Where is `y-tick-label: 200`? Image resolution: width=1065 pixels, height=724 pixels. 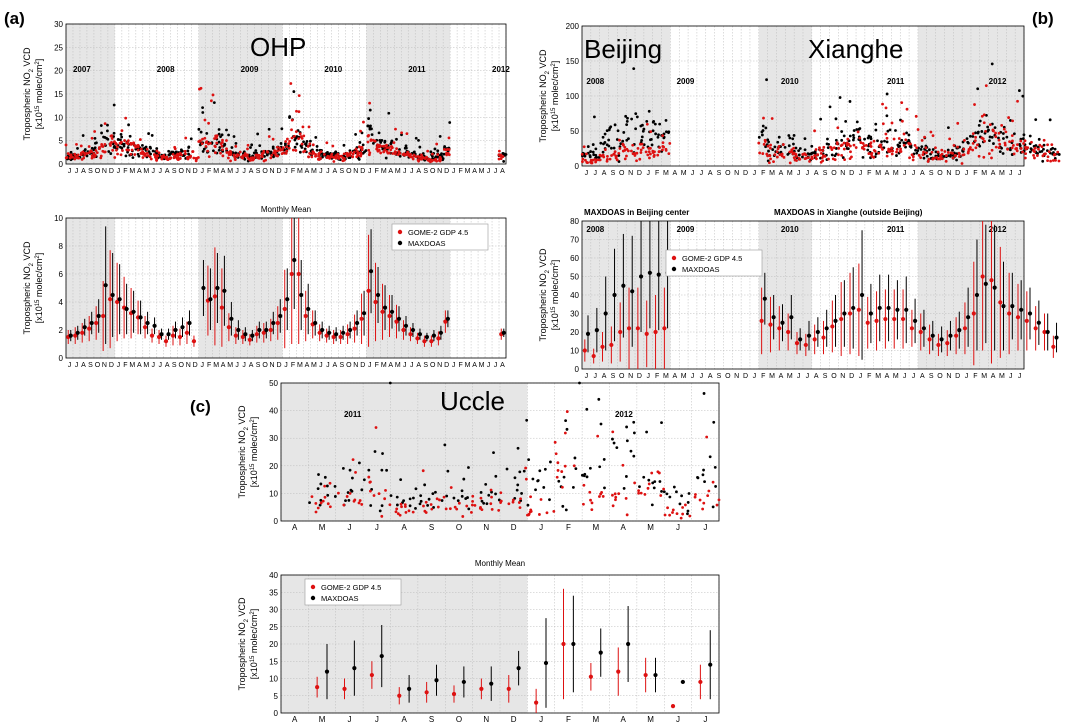
y-tick-label: 200 is located at coordinates (573, 26).